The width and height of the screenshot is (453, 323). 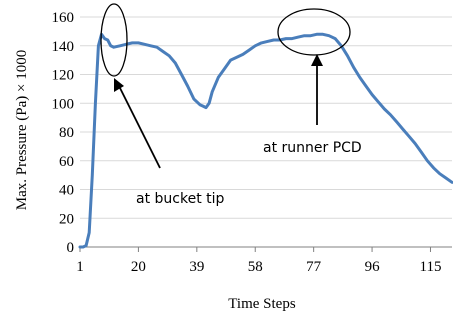 I want to click on y-tick-label: 140, so click(x=63, y=47).